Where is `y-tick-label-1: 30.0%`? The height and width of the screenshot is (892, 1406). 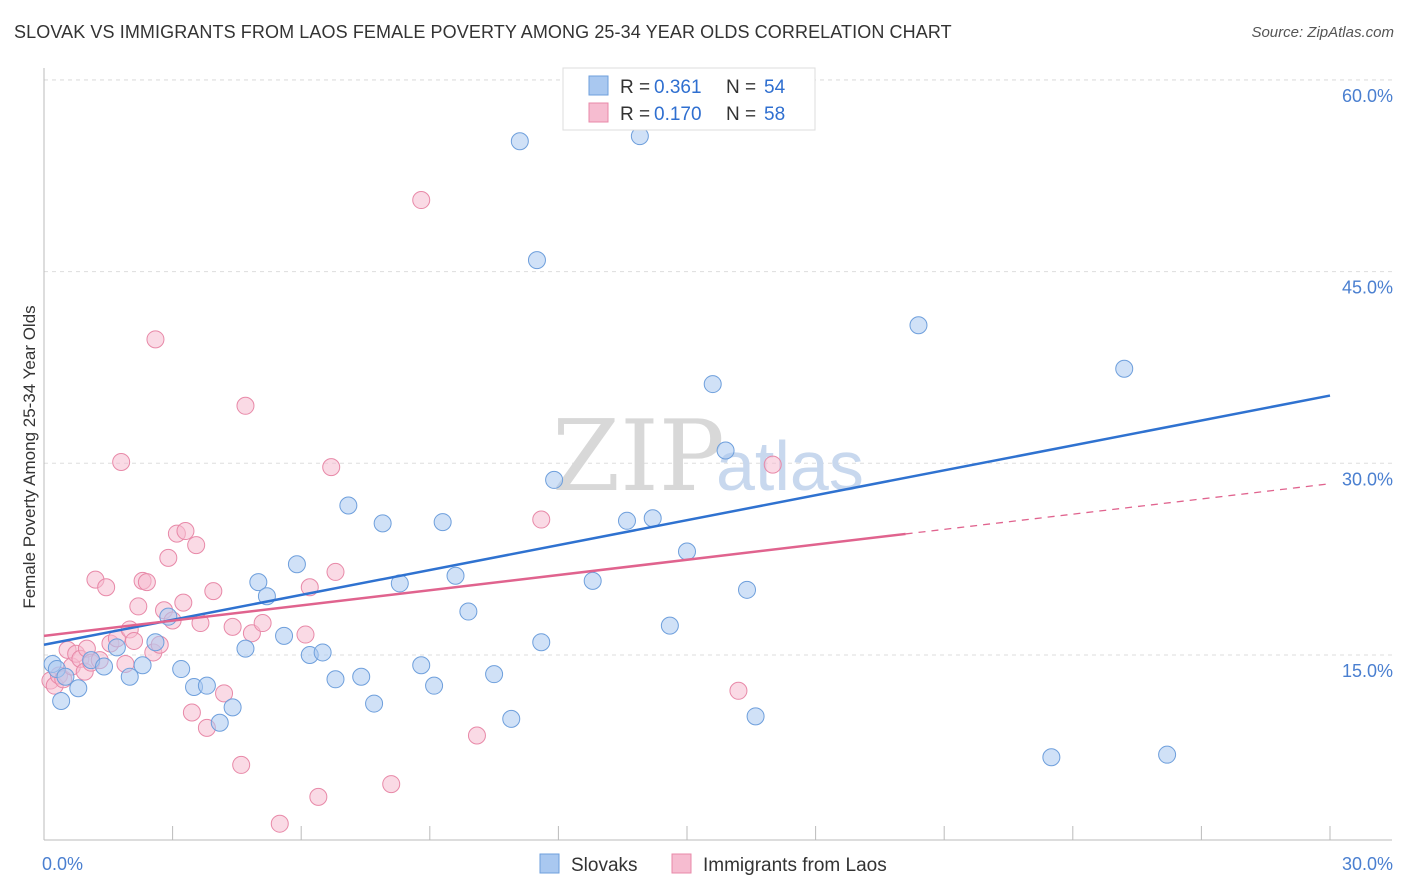 y-tick-label-1: 30.0% is located at coordinates (1367, 479).